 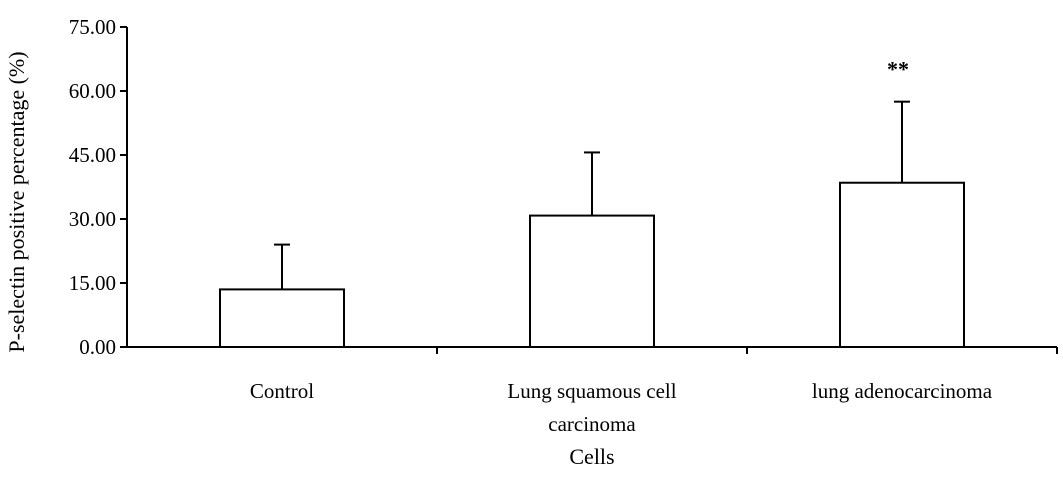 What do you see at coordinates (282, 391) in the screenshot?
I see `x-category-label: Control` at bounding box center [282, 391].